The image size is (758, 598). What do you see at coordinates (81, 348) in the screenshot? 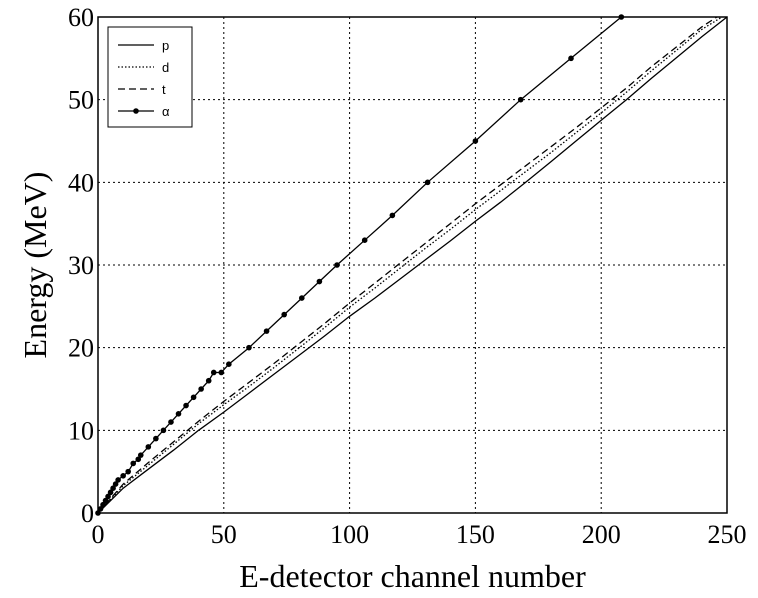
I see `y-tick-label: 20` at bounding box center [81, 348].